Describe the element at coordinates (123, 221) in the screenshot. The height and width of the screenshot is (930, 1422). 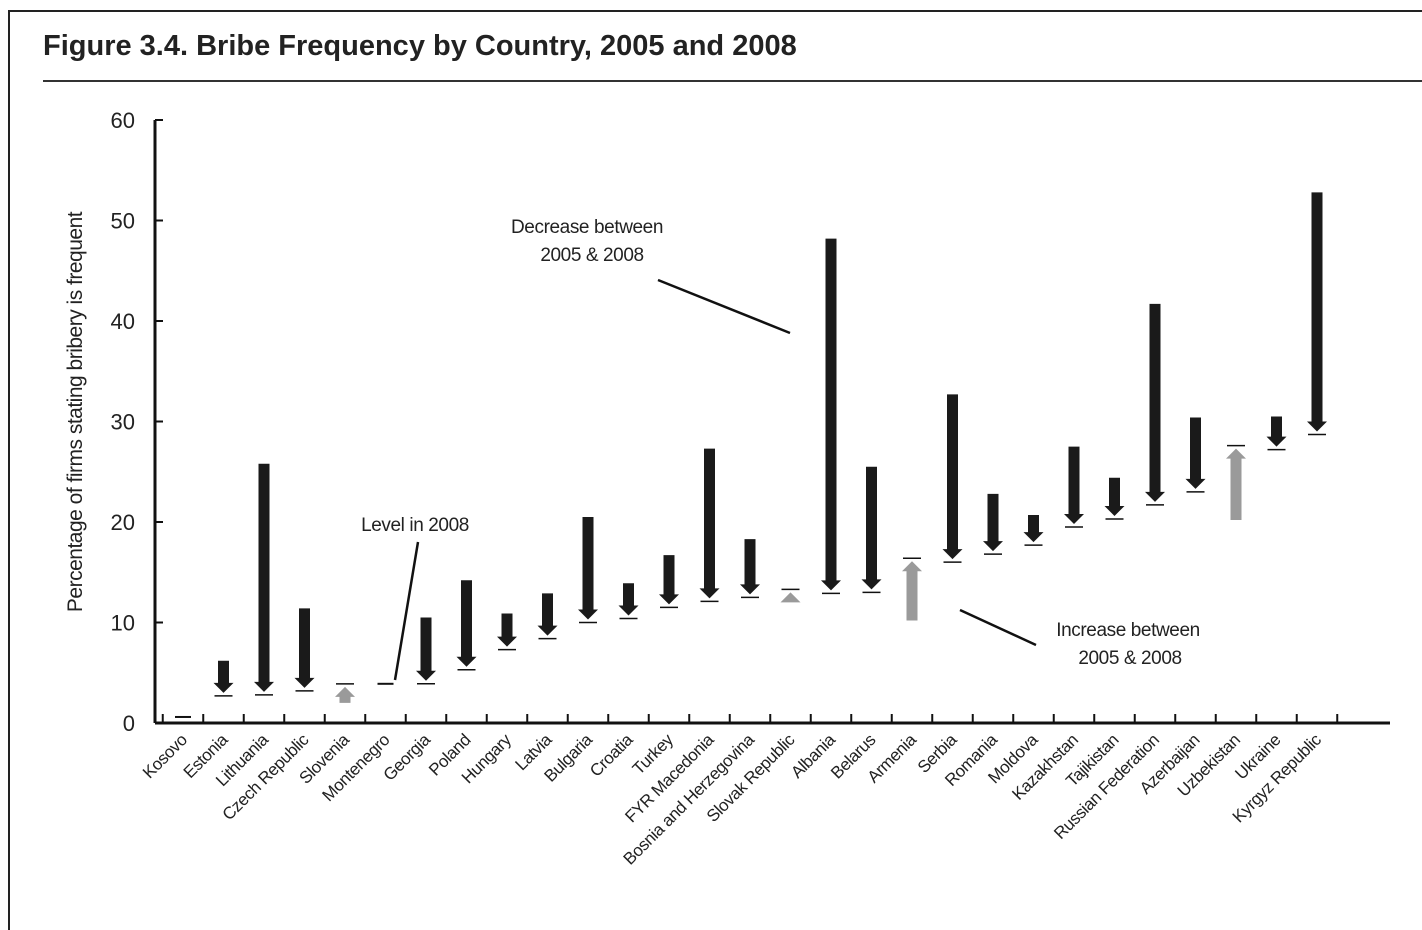
I see `y-tick-label: 50` at that location.